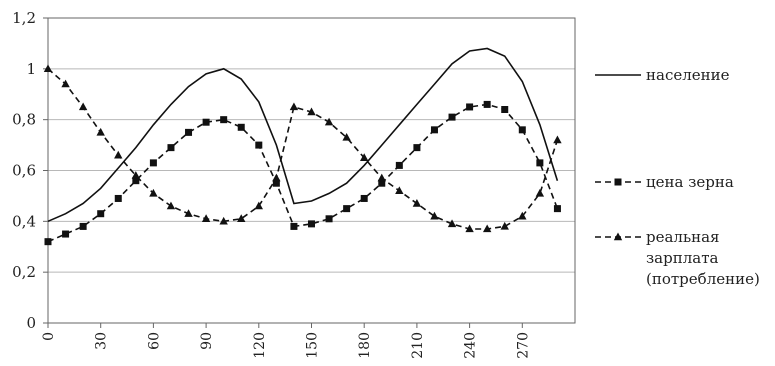 This screenshot has height=366, width=775. I want to click on y-tick-label: 0,4, so click(24, 221).